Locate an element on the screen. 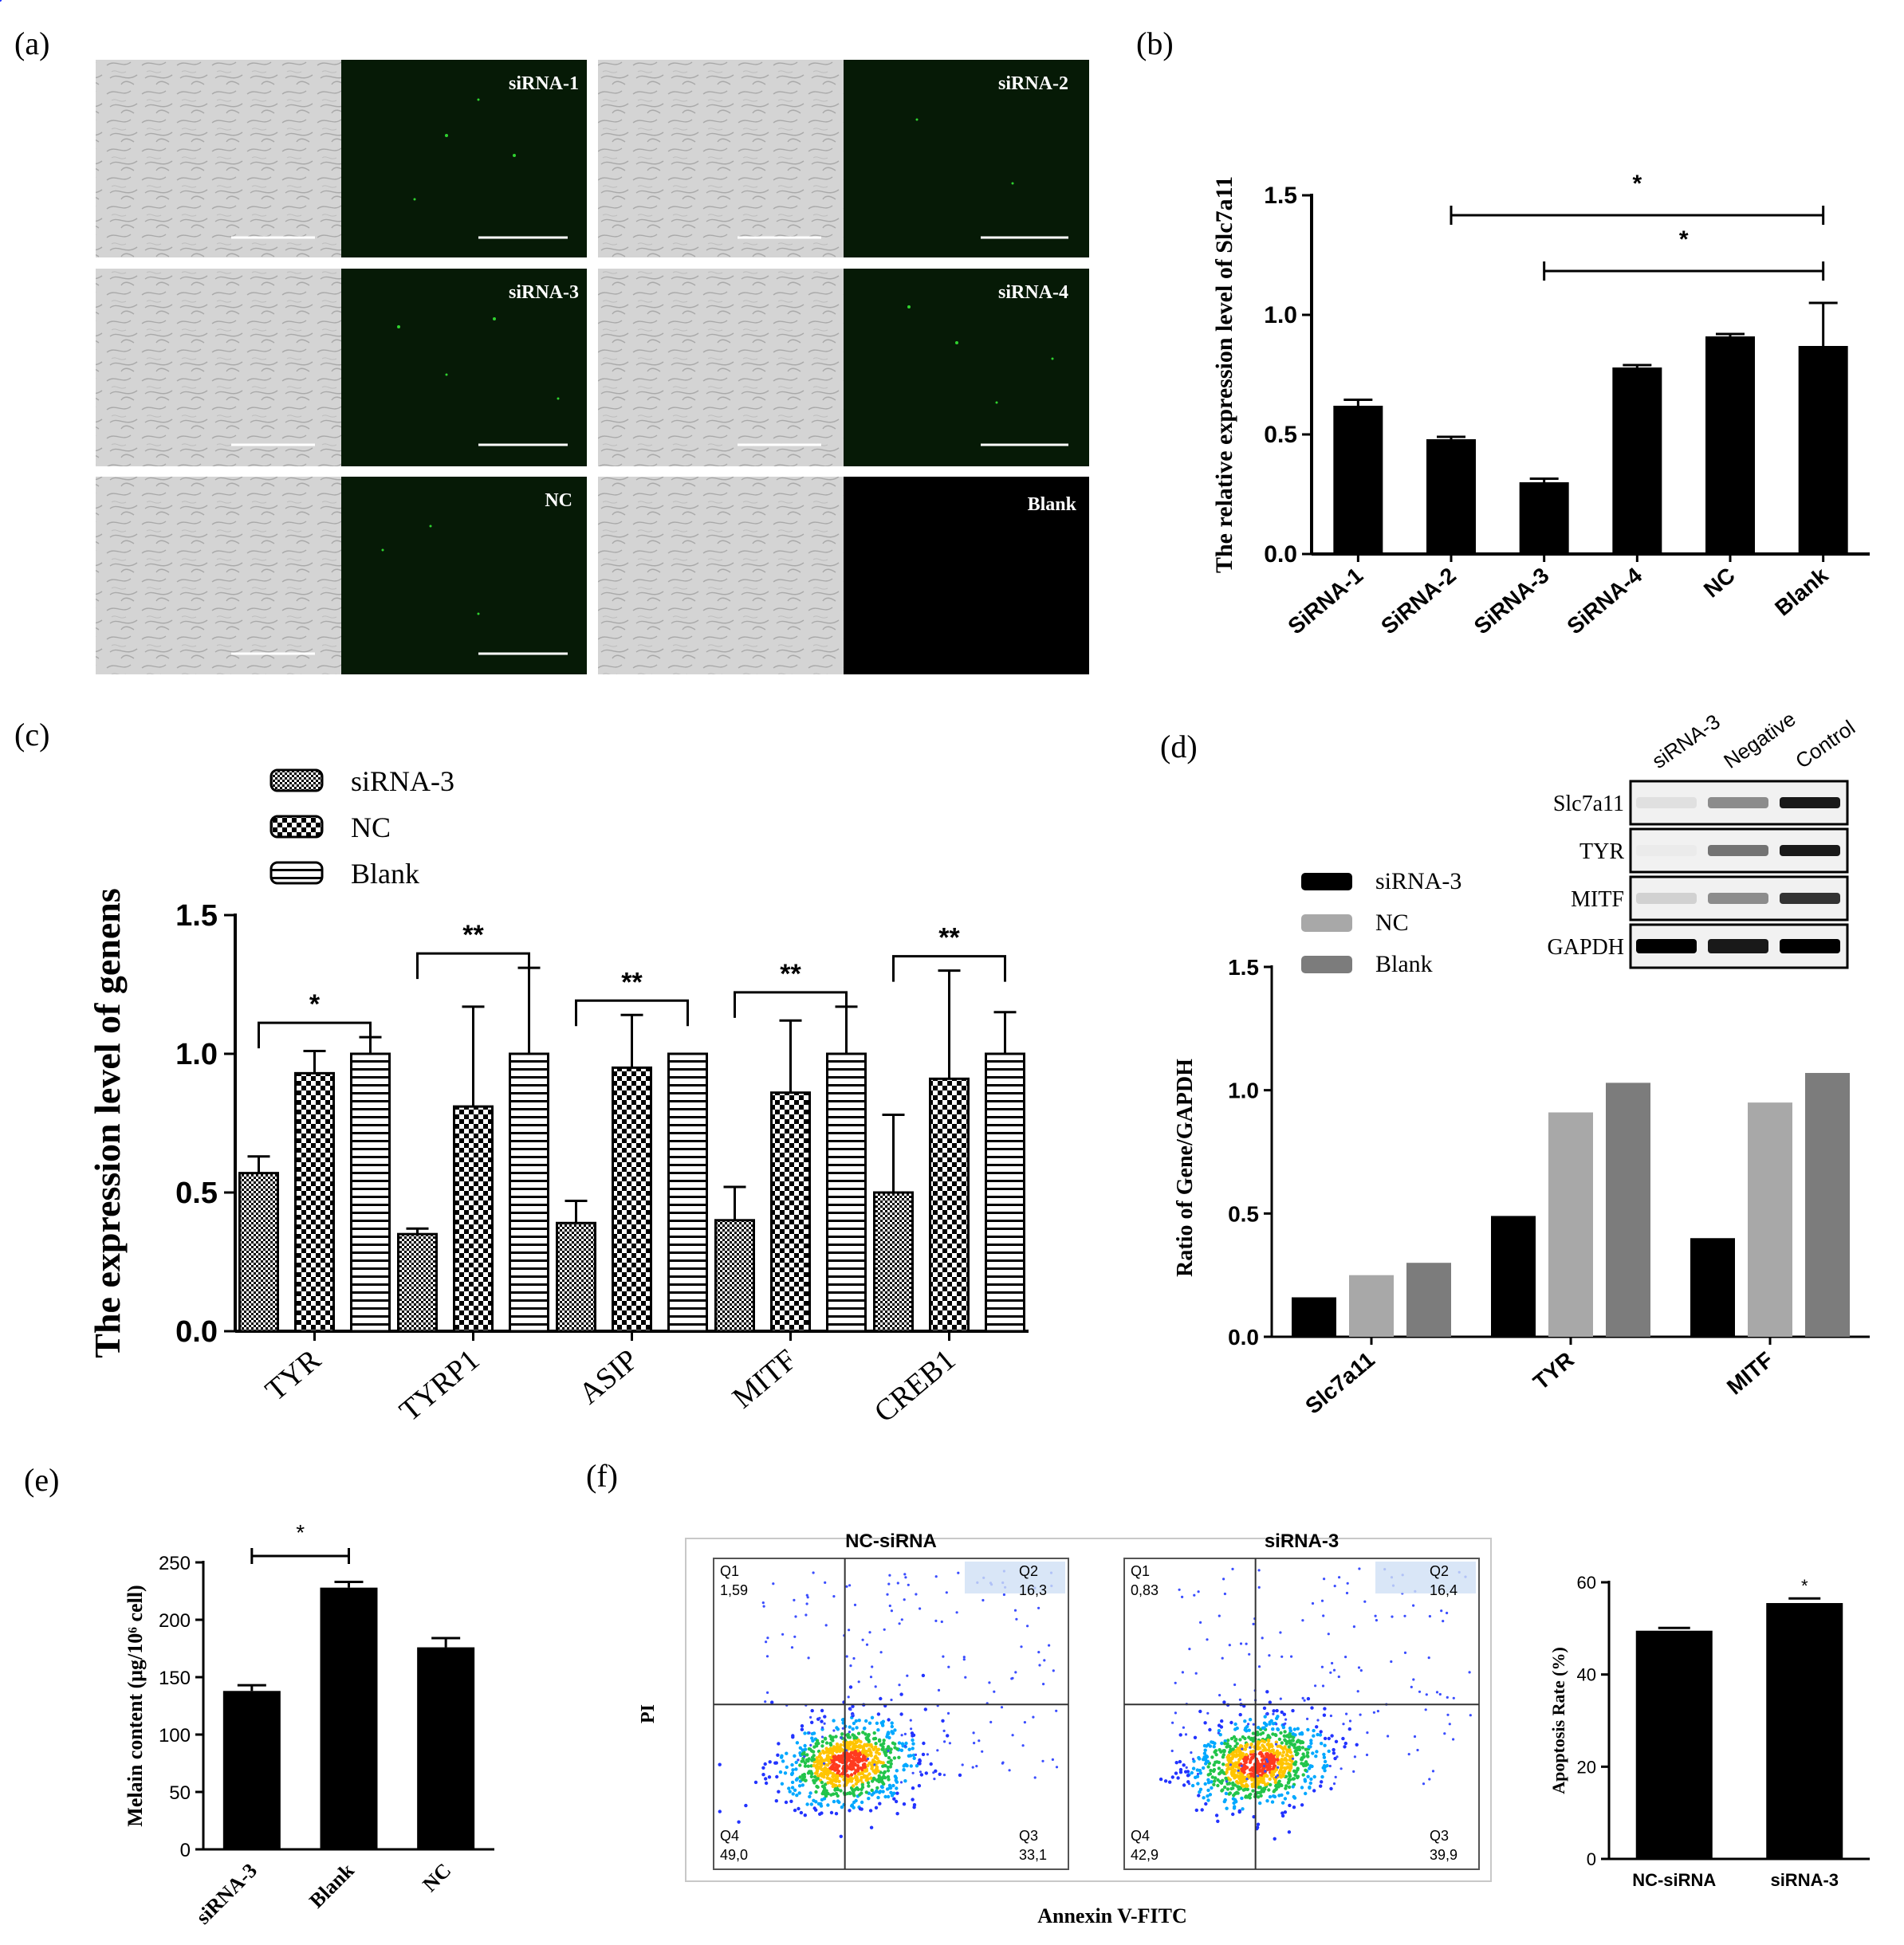  legend-swatch is located at coordinates (1326, 923).